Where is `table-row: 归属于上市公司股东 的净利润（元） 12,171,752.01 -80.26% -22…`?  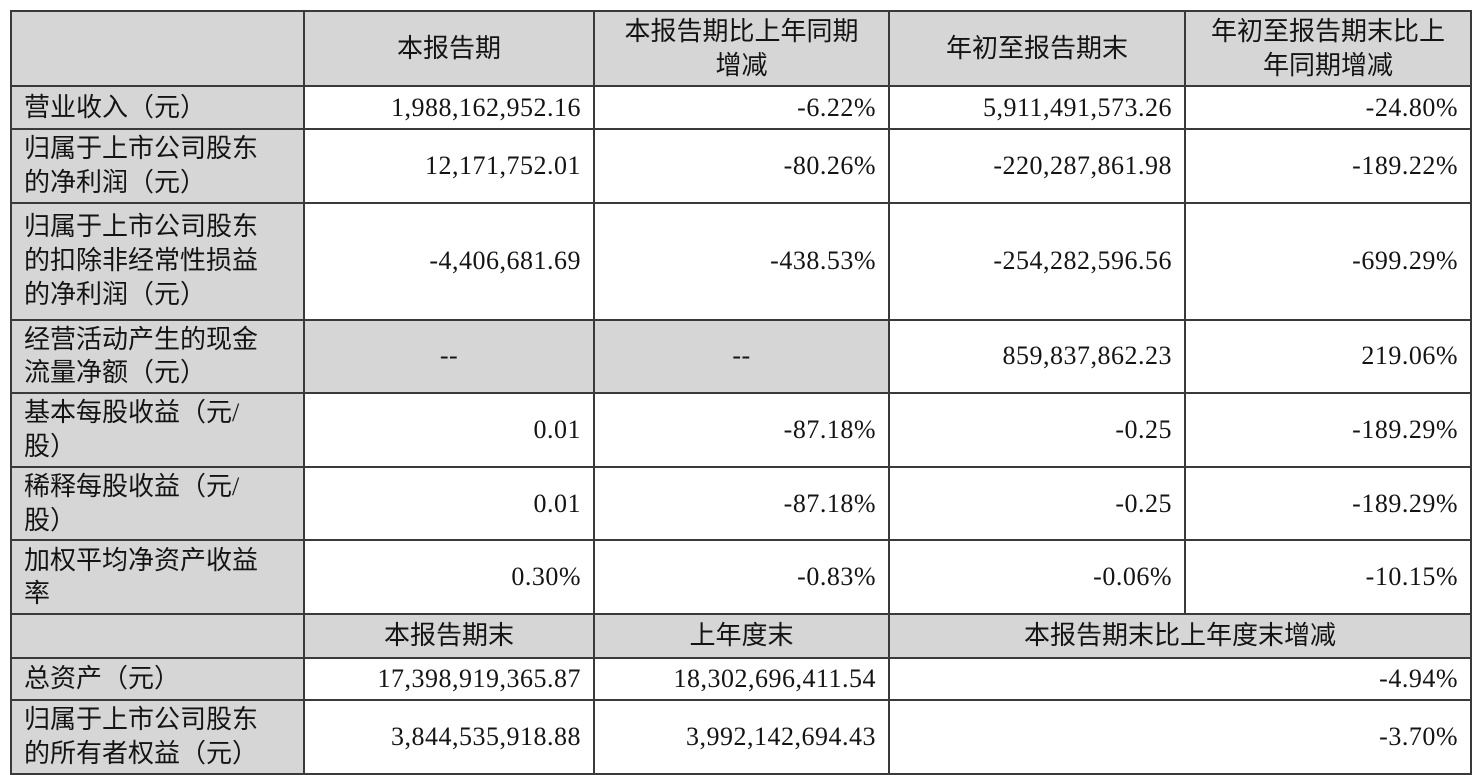 table-row: 归属于上市公司股东 的净利润（元） 12,171,752.01 -80.26% -22… is located at coordinates (741, 166).